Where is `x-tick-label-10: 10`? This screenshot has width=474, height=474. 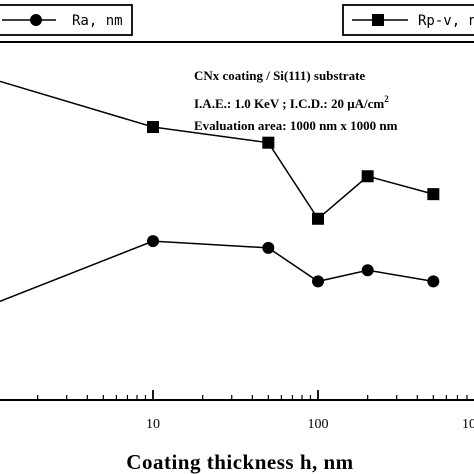
x-tick-label-10: 10 is located at coordinates (153, 424).